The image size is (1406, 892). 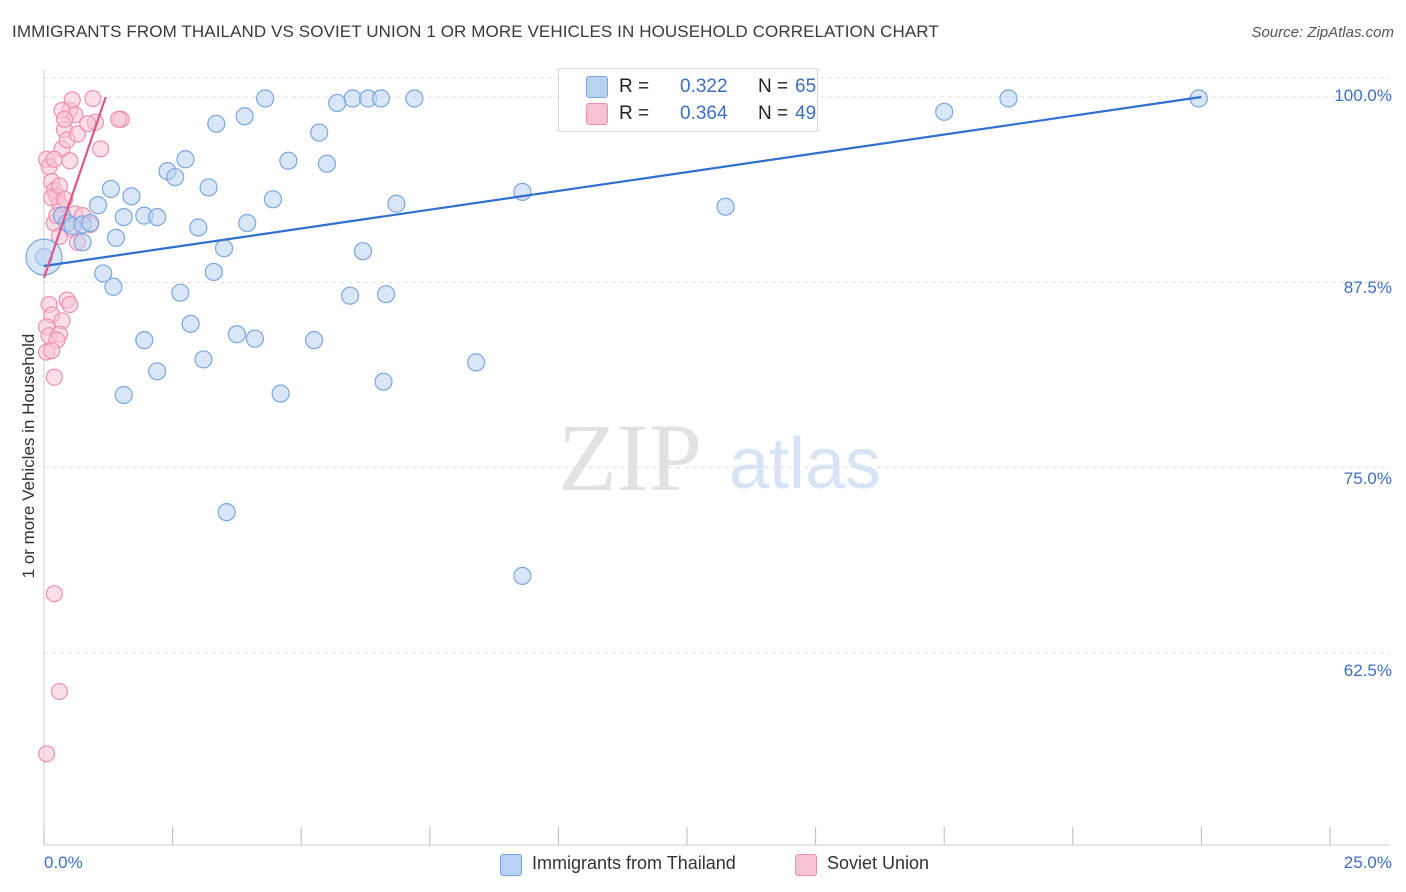 I want to click on x-tick-label-min: 0.0%, so click(x=63, y=862).